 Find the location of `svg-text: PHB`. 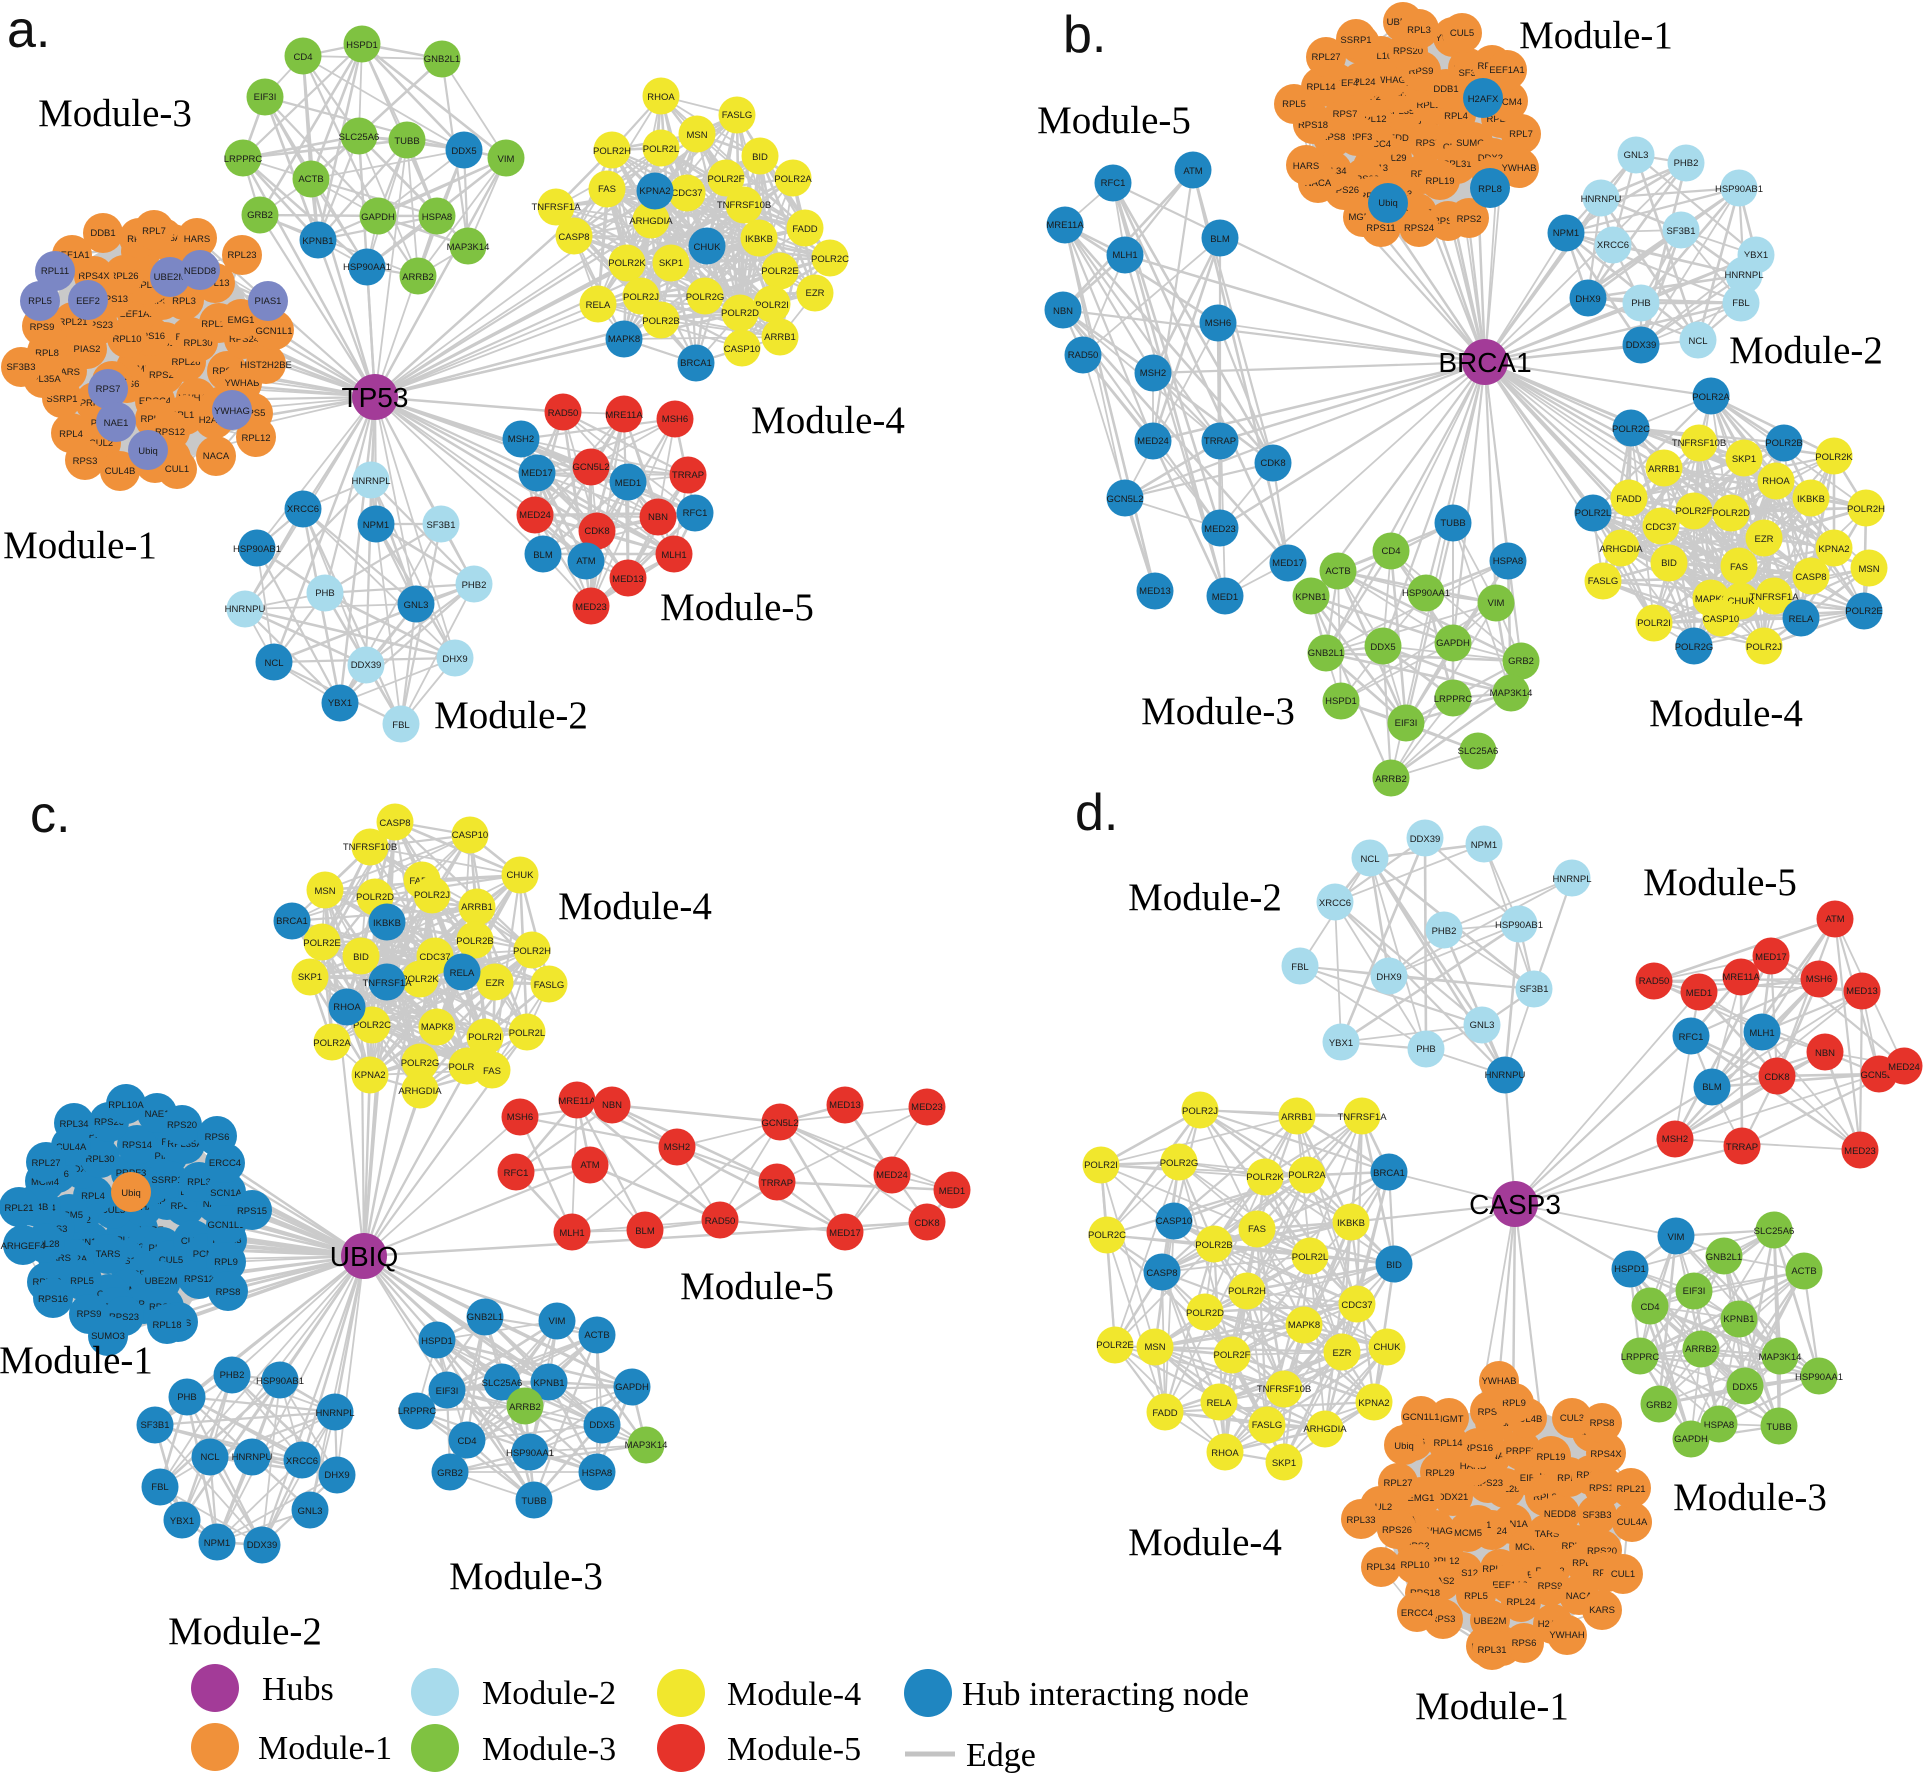

svg-text: PHB is located at coordinates (1426, 1049).